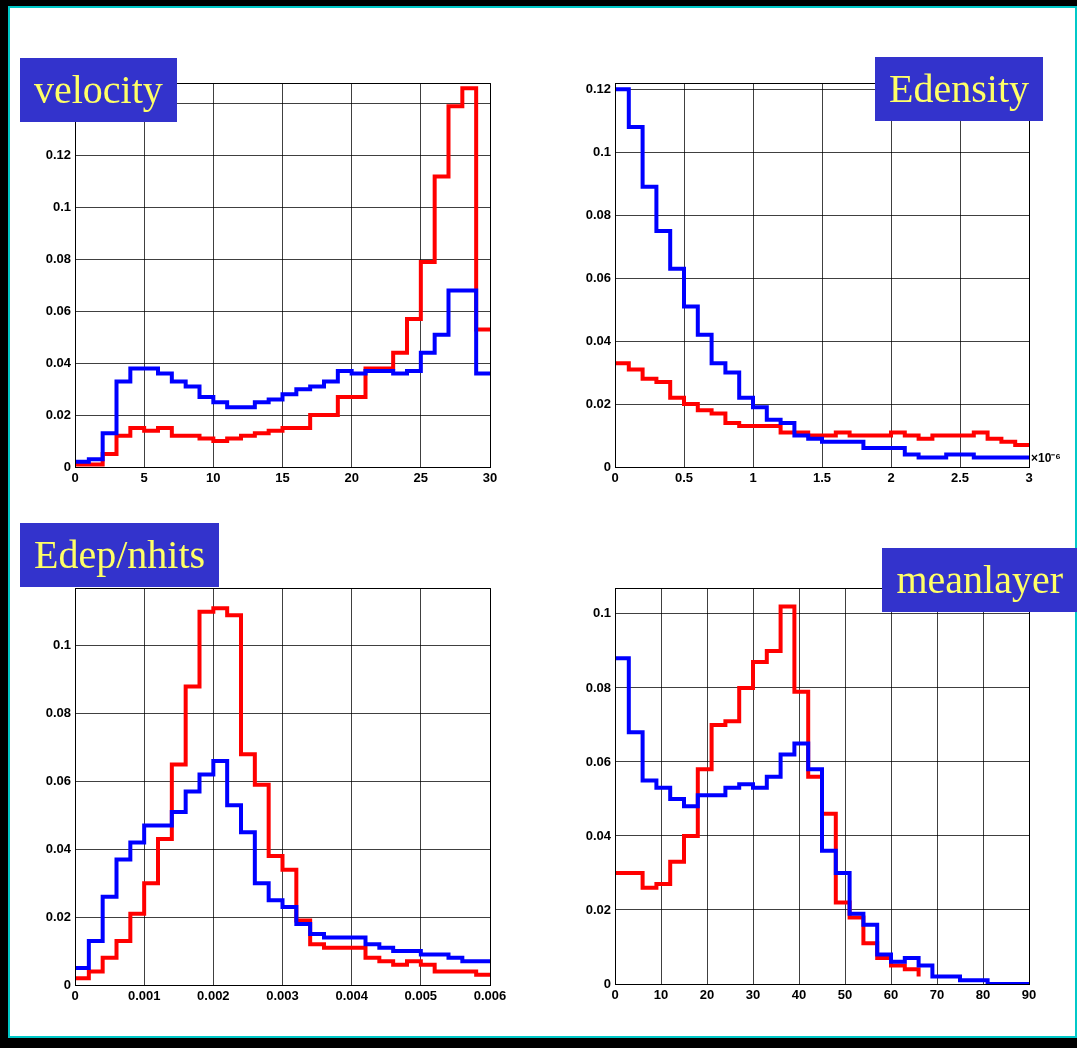 This screenshot has height=1048, width=1077. I want to click on x-tick-label: 1, so click(753, 478).